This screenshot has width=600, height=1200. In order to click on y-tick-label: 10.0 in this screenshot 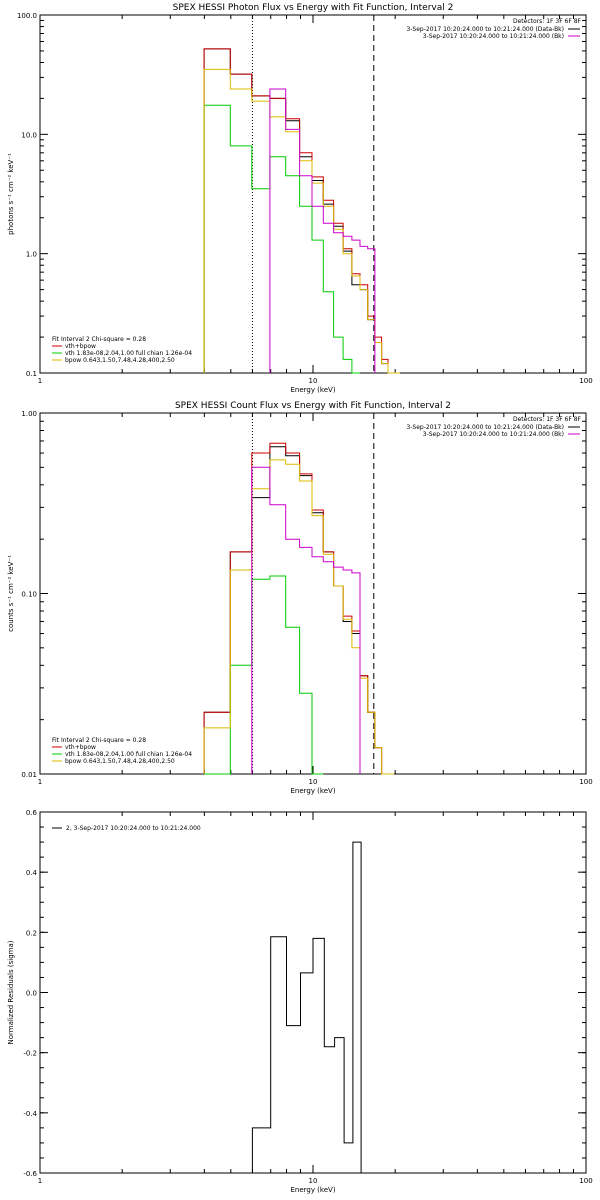, I will do `click(29, 135)`.